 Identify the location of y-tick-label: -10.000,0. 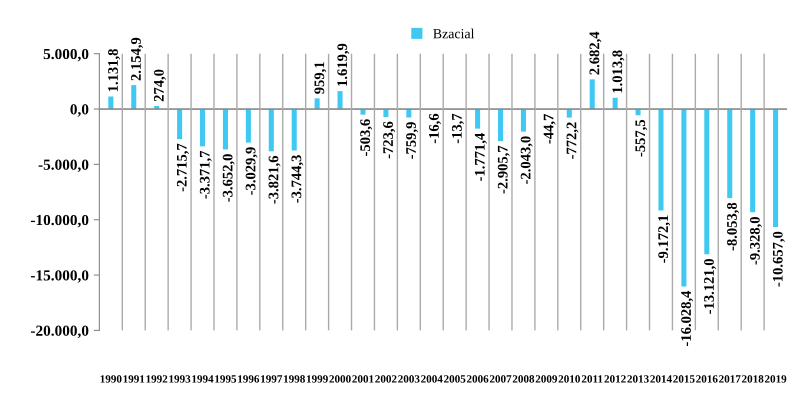
(59, 221).